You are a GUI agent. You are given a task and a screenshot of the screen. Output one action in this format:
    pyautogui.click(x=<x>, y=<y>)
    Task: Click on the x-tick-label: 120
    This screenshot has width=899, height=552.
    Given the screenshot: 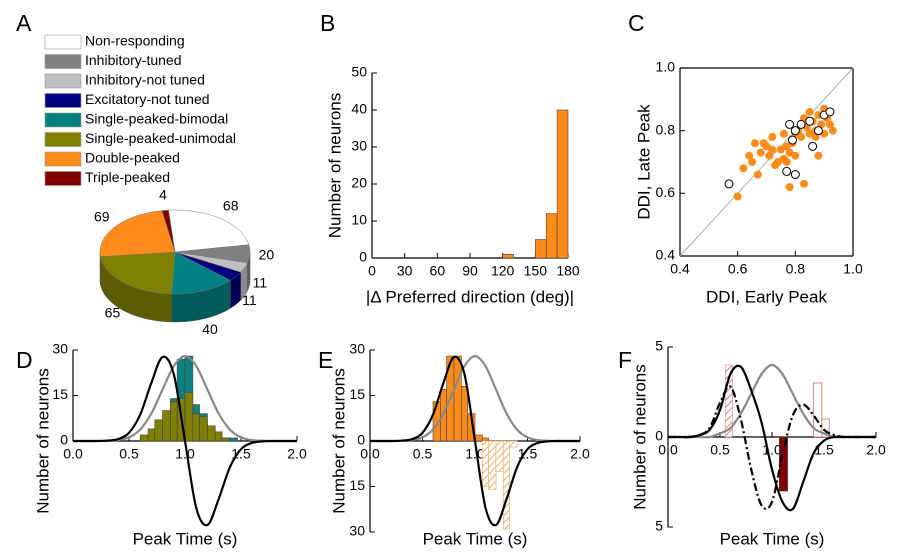 What is the action you would take?
    pyautogui.click(x=503, y=271)
    